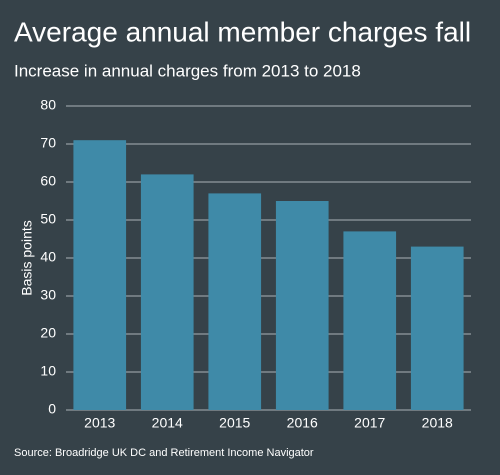  I want to click on x-tick-label: 2015, so click(234, 423).